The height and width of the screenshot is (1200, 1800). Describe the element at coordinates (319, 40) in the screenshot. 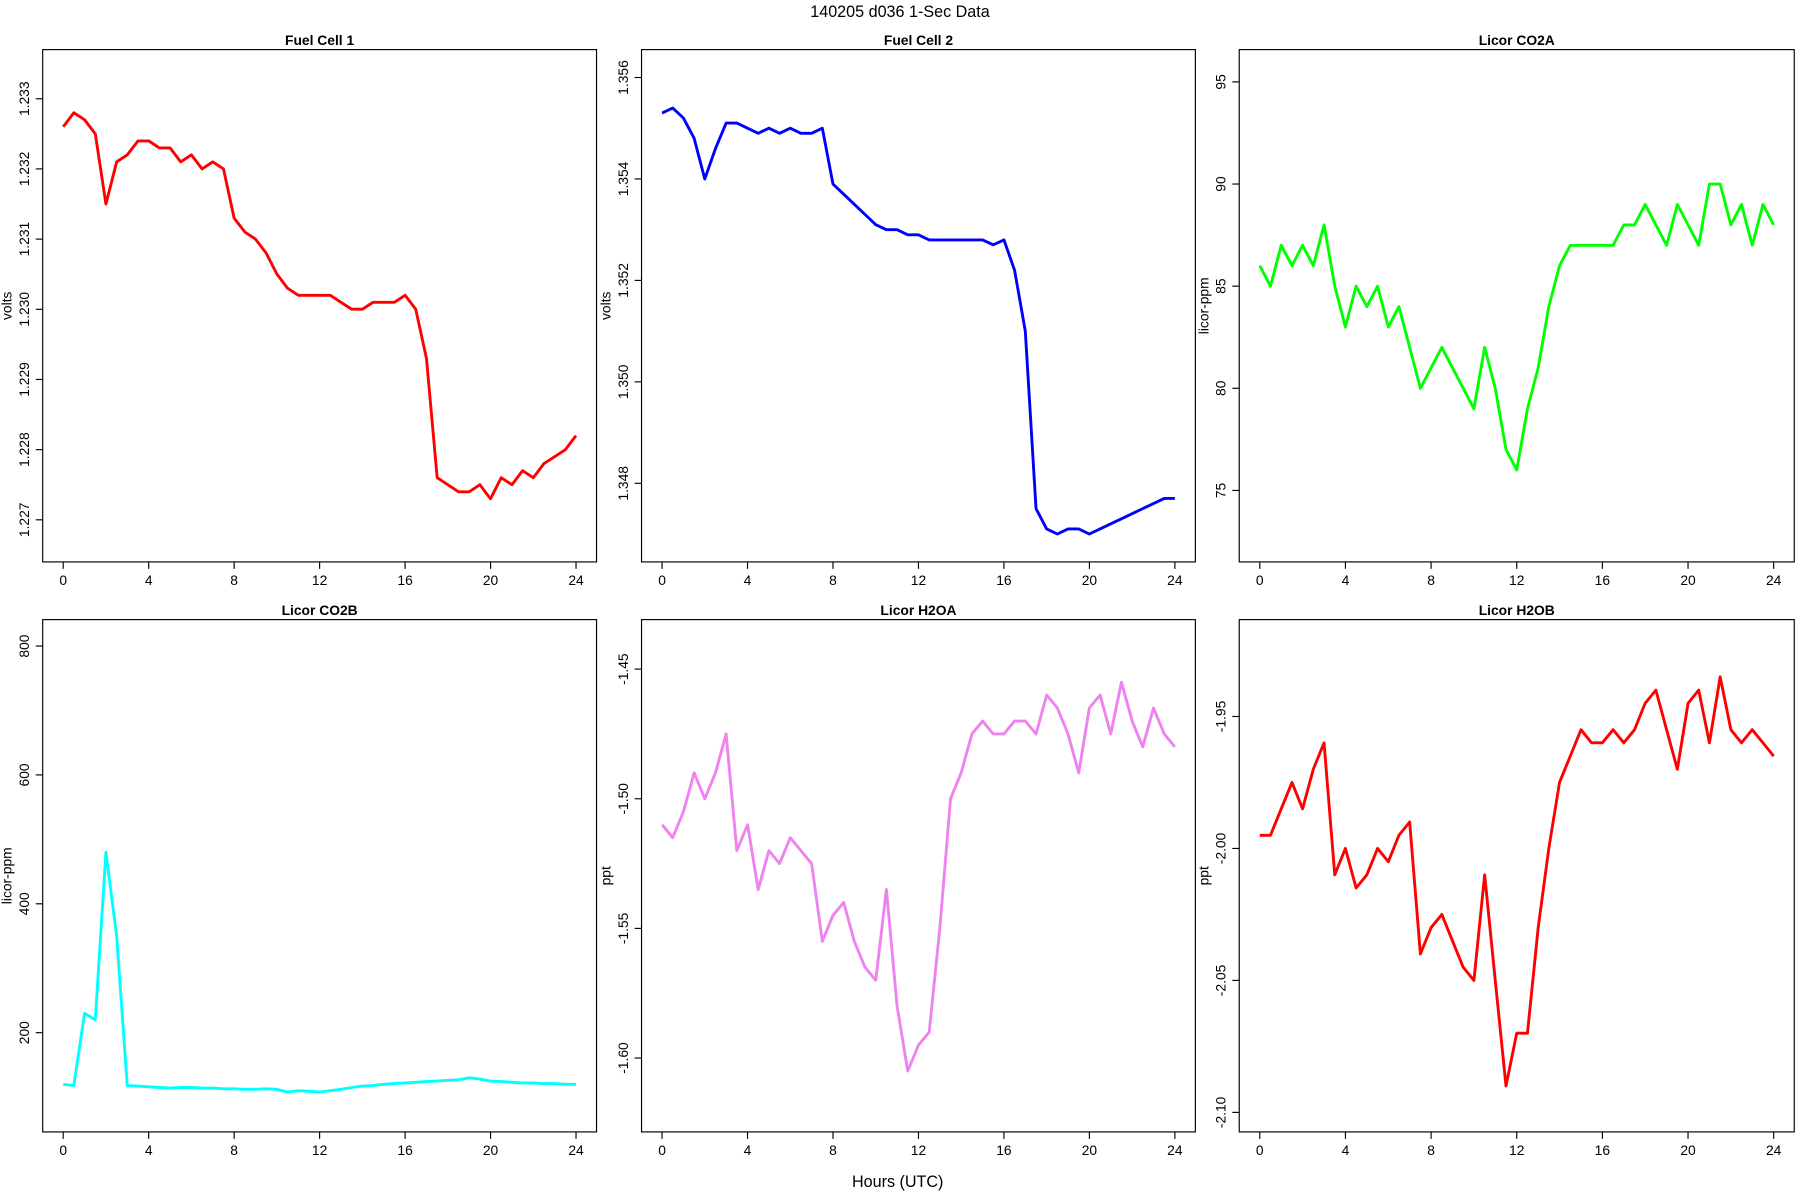

I see `panel-title: Fuel Cell 1` at that location.